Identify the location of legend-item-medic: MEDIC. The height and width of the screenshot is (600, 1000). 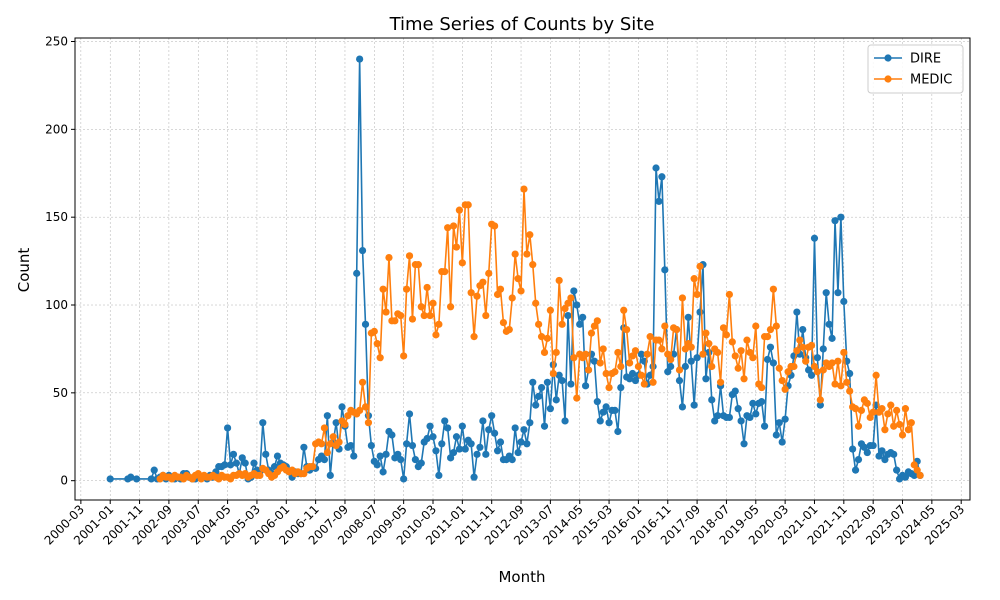
(913, 80).